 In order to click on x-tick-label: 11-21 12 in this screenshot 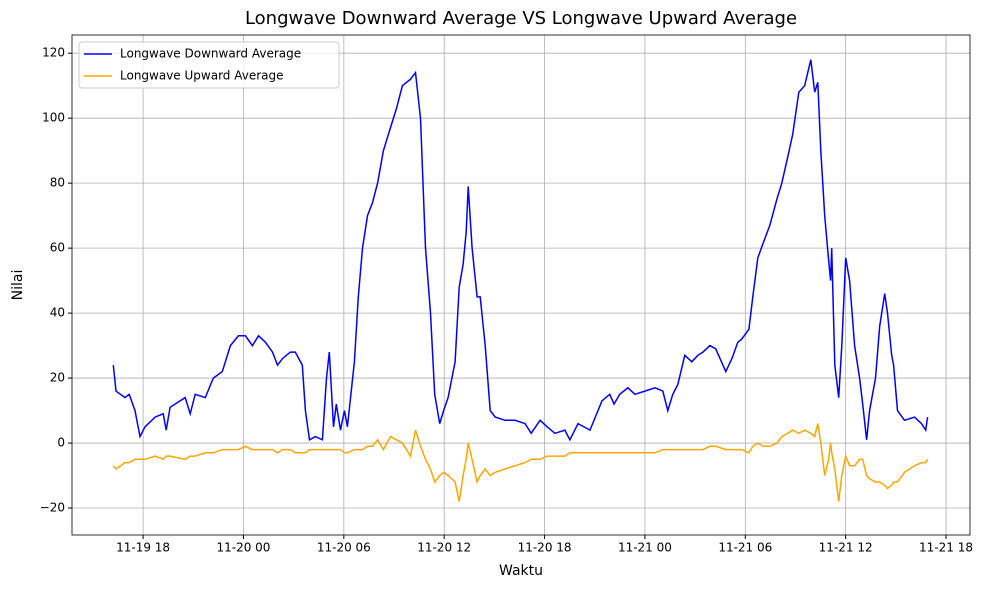, I will do `click(846, 548)`.